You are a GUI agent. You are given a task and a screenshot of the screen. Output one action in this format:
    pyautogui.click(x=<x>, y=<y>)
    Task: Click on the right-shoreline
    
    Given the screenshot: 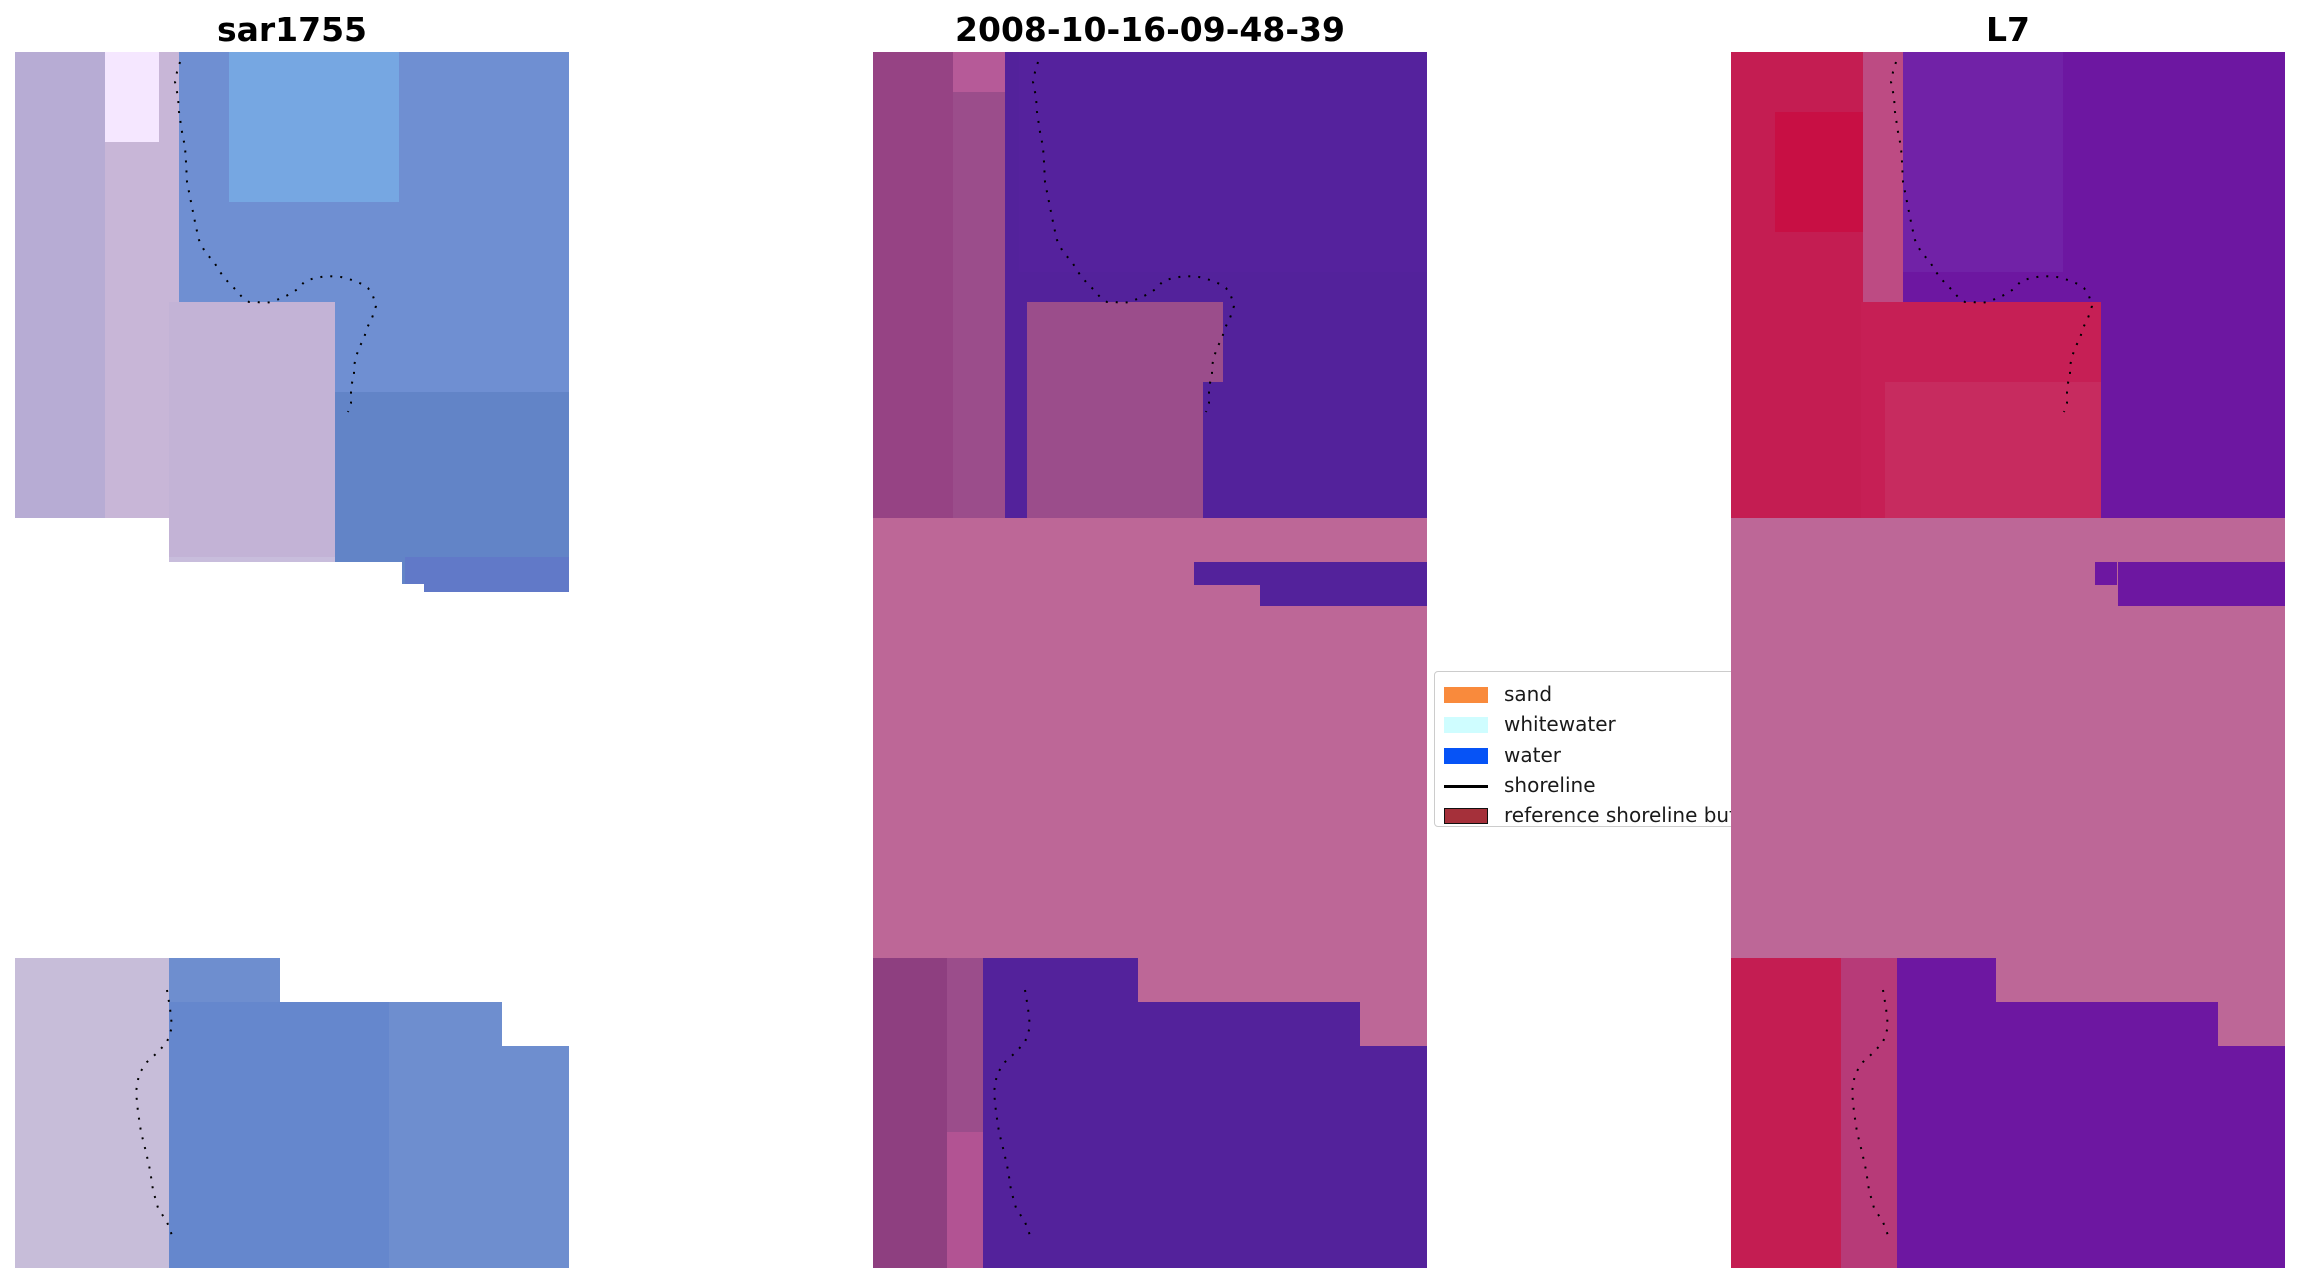 What is the action you would take?
    pyautogui.click(x=1991, y=237)
    